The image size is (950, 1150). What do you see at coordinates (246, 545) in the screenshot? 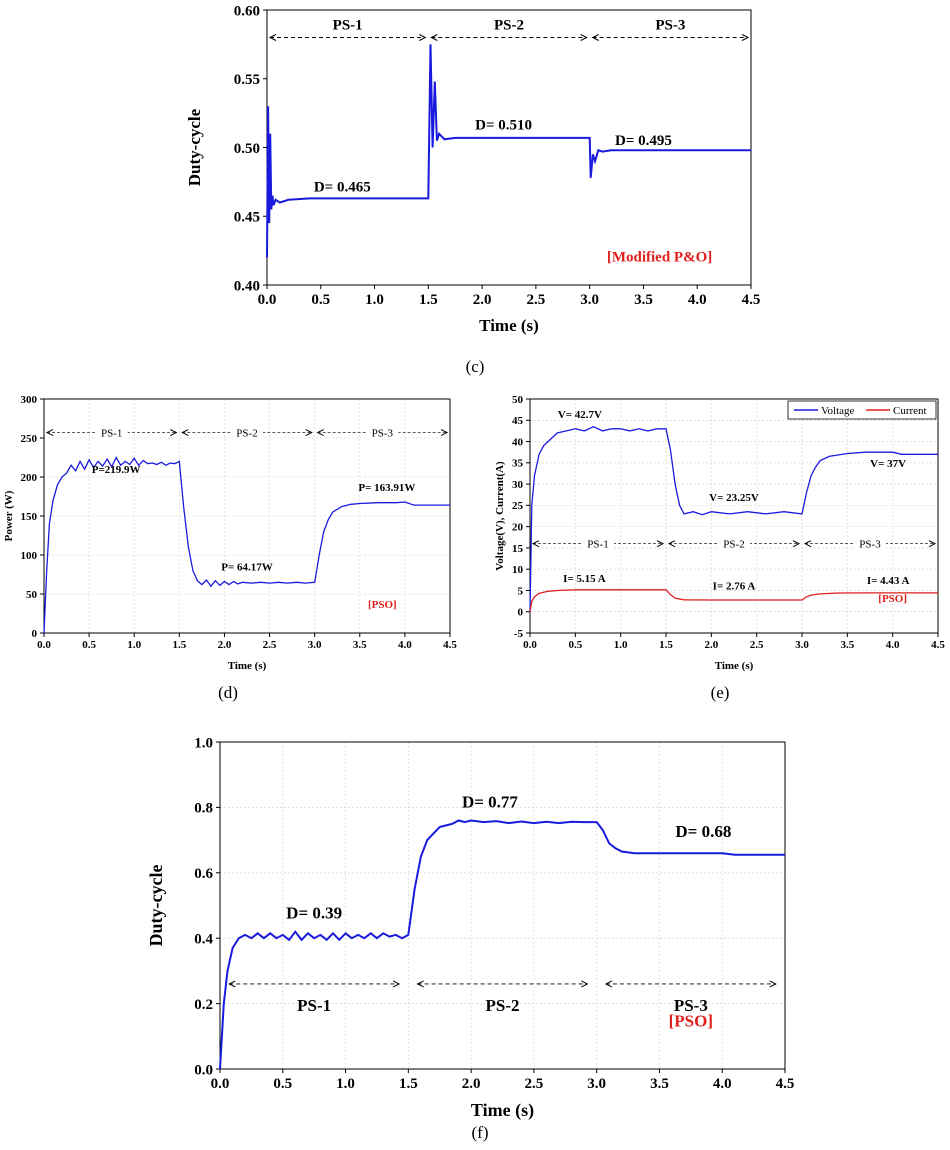
I see `series-line-power` at bounding box center [246, 545].